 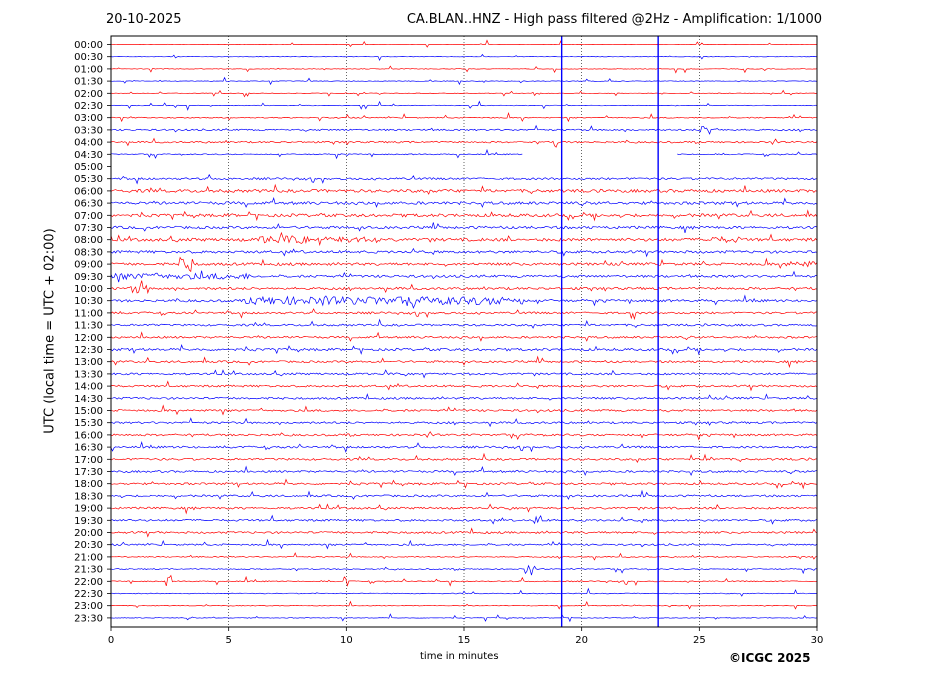 What do you see at coordinates (88, 618) in the screenshot?
I see `y-tick-label: 23:30` at bounding box center [88, 618].